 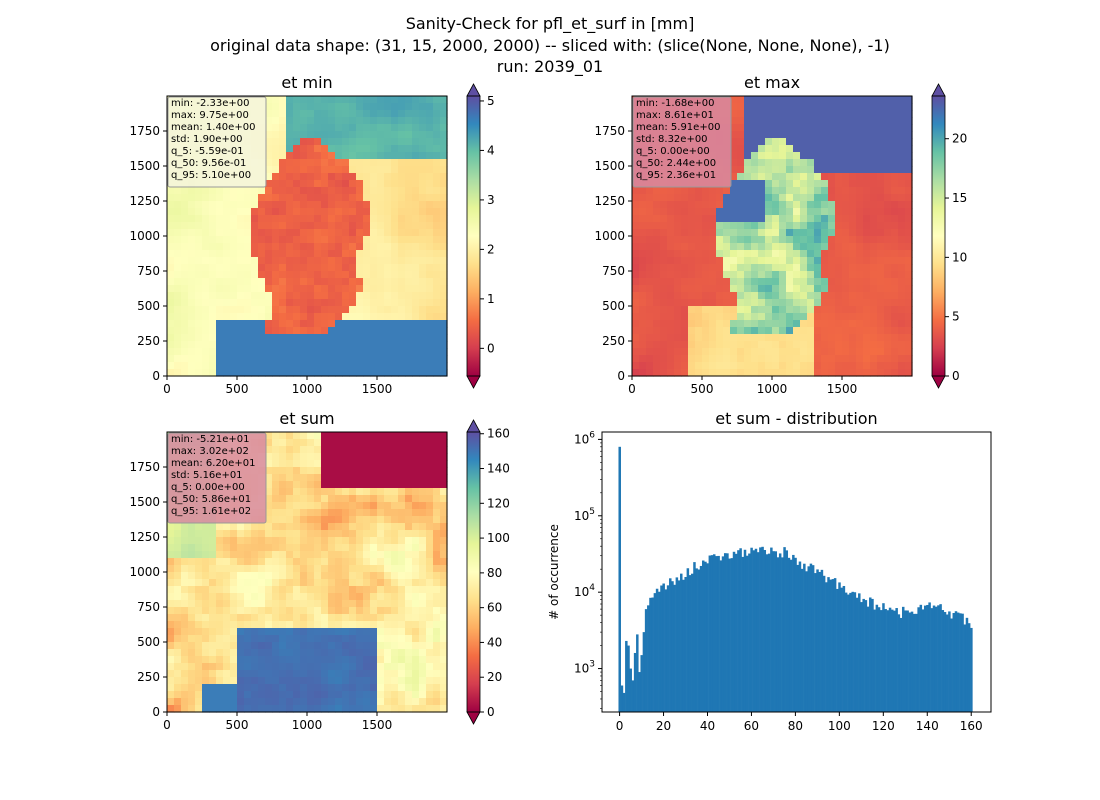 What do you see at coordinates (609, 201) in the screenshot?
I see `y-tick-label: 1250` at bounding box center [609, 201].